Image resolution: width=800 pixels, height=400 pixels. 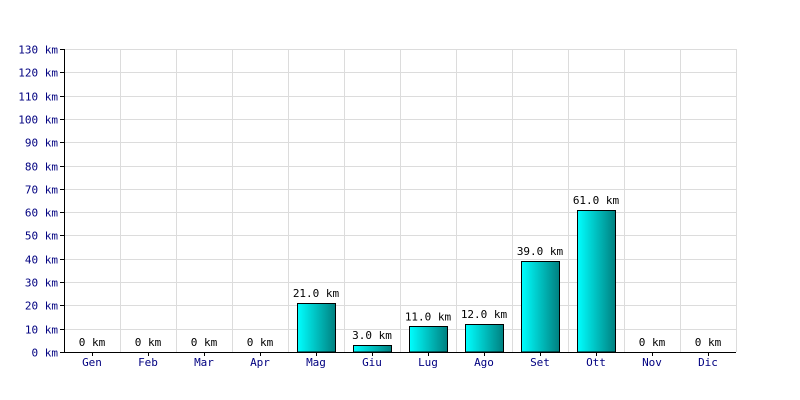 What do you see at coordinates (484, 338) in the screenshot?
I see `bar-ago` at bounding box center [484, 338].